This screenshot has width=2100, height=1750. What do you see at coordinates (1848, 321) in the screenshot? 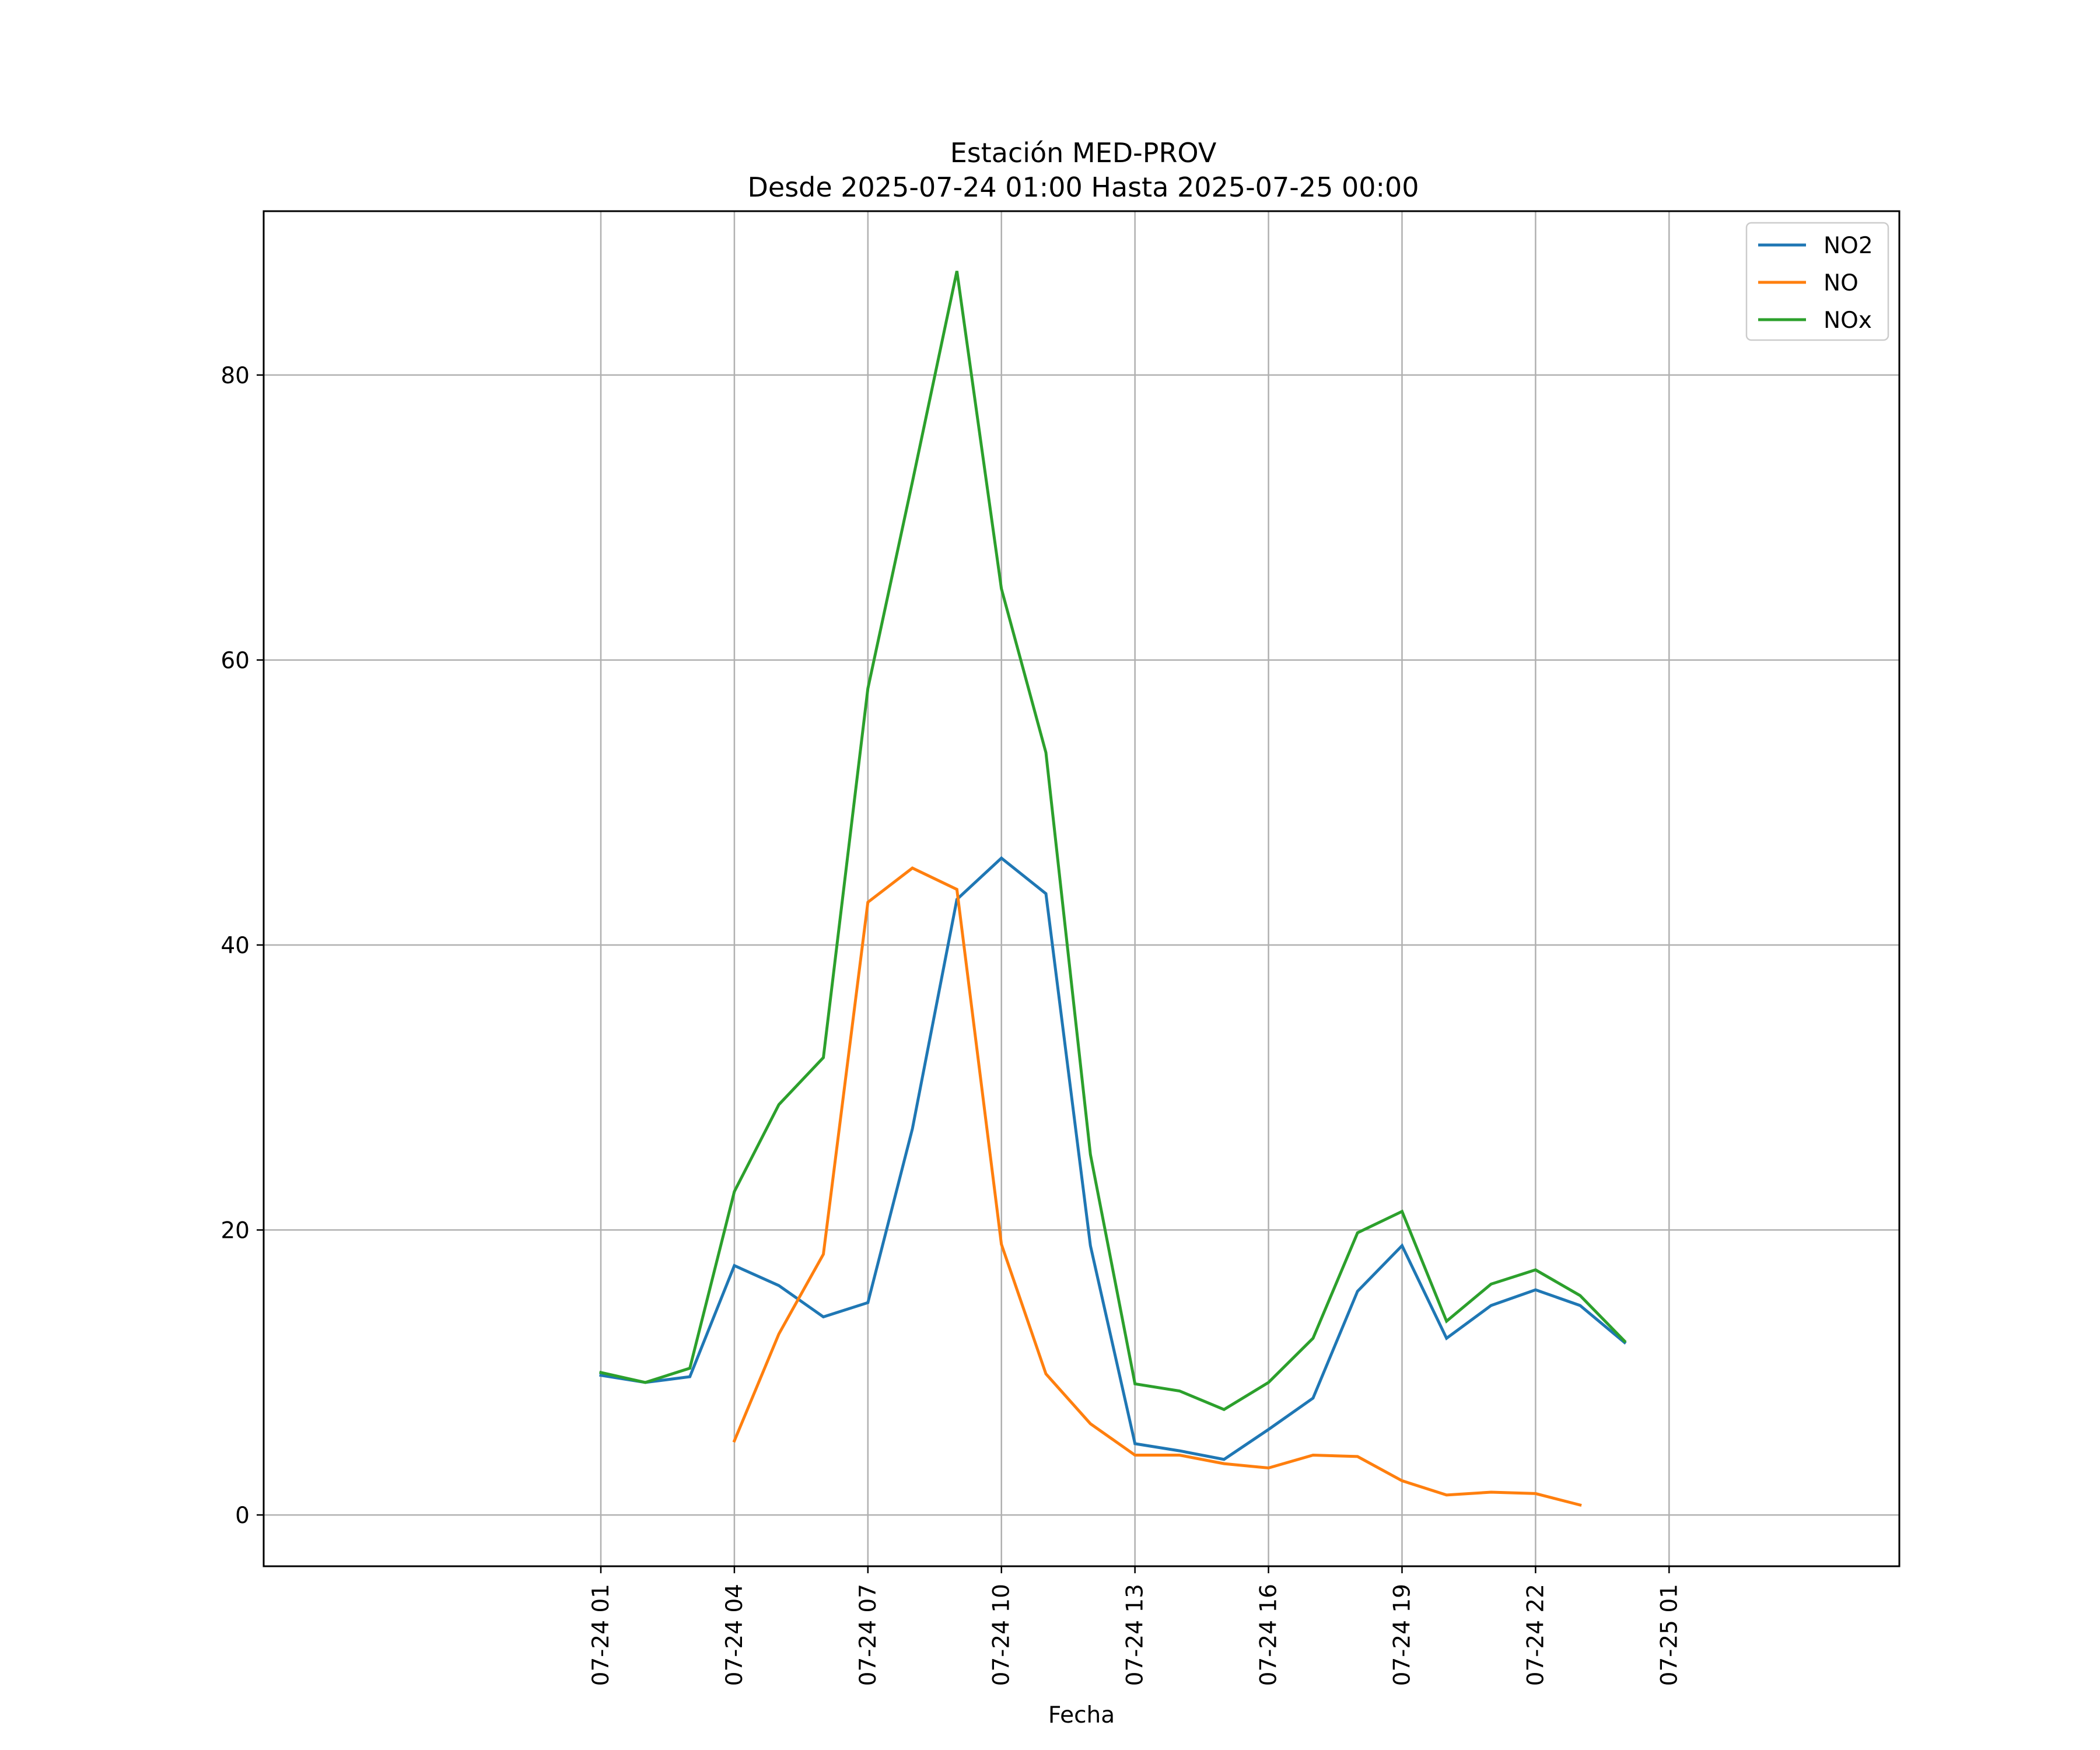
I see `legend-label-nox: NOx` at bounding box center [1848, 321].